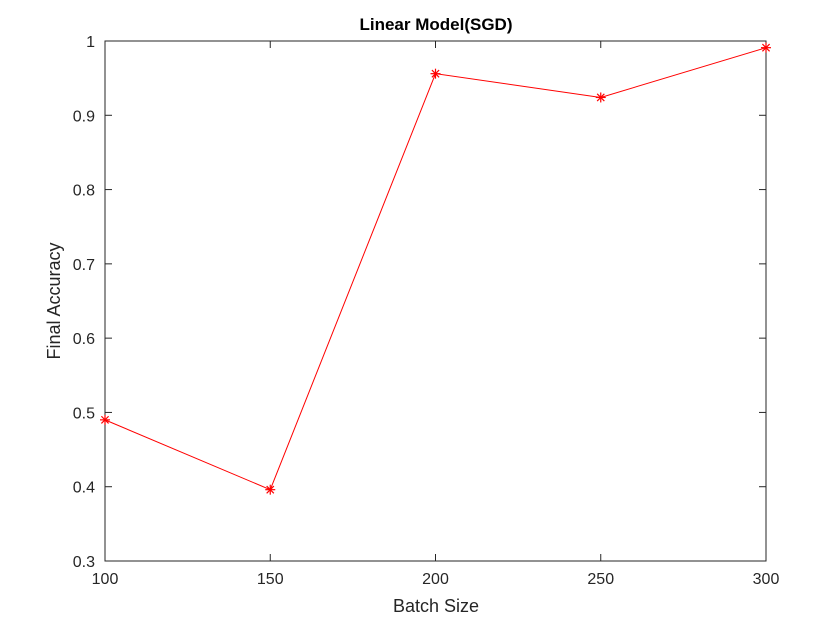 Image resolution: width=827 pixels, height=626 pixels. I want to click on y-tick-label: 0.3, so click(84, 562).